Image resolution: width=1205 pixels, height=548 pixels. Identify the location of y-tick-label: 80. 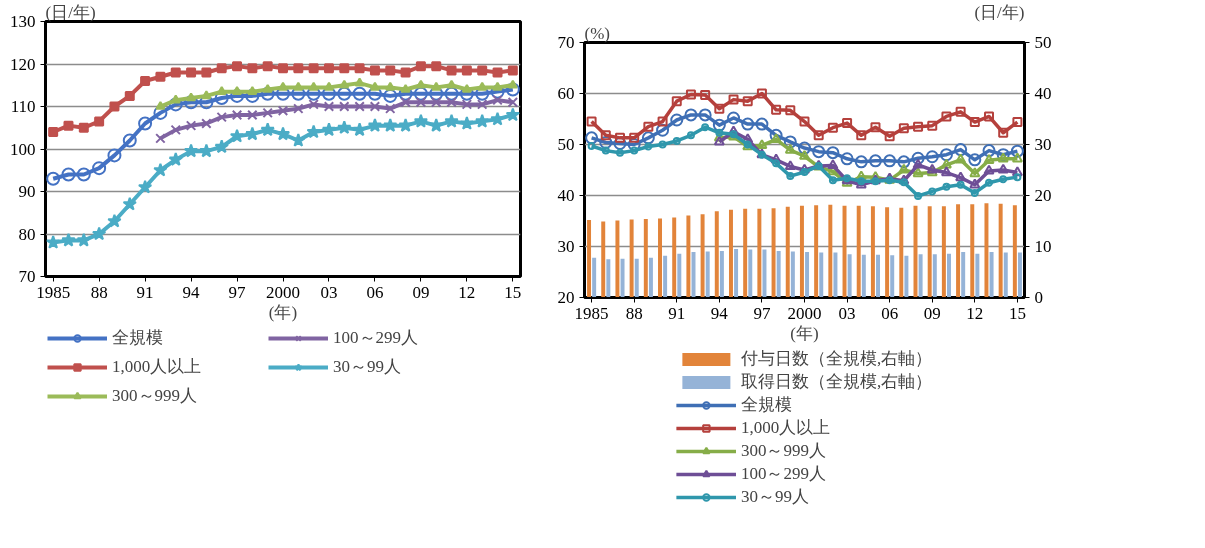
(27, 234).